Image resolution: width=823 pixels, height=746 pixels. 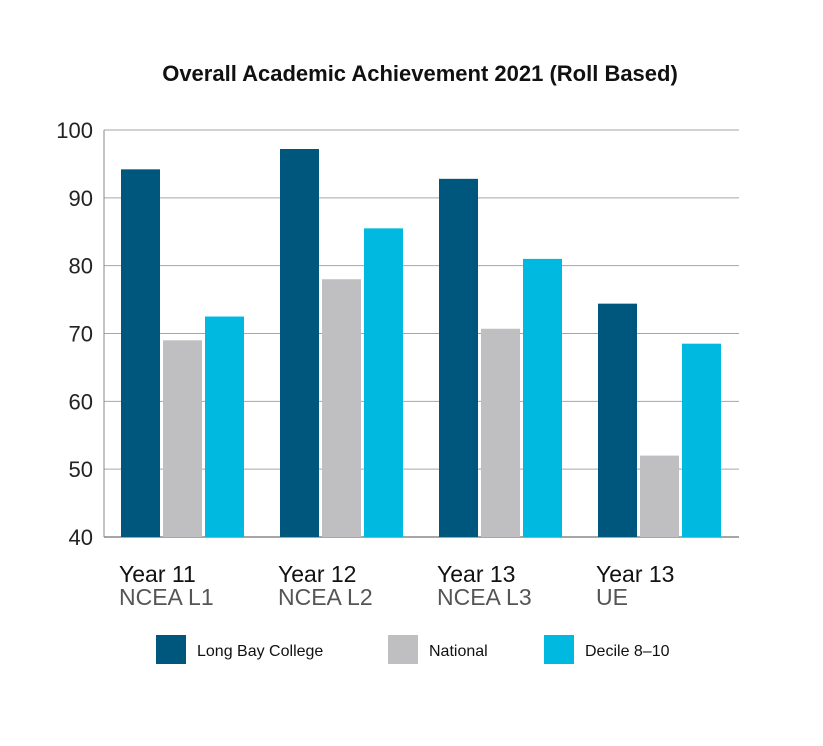 I want to click on legend-label: Long Bay College, so click(x=260, y=651).